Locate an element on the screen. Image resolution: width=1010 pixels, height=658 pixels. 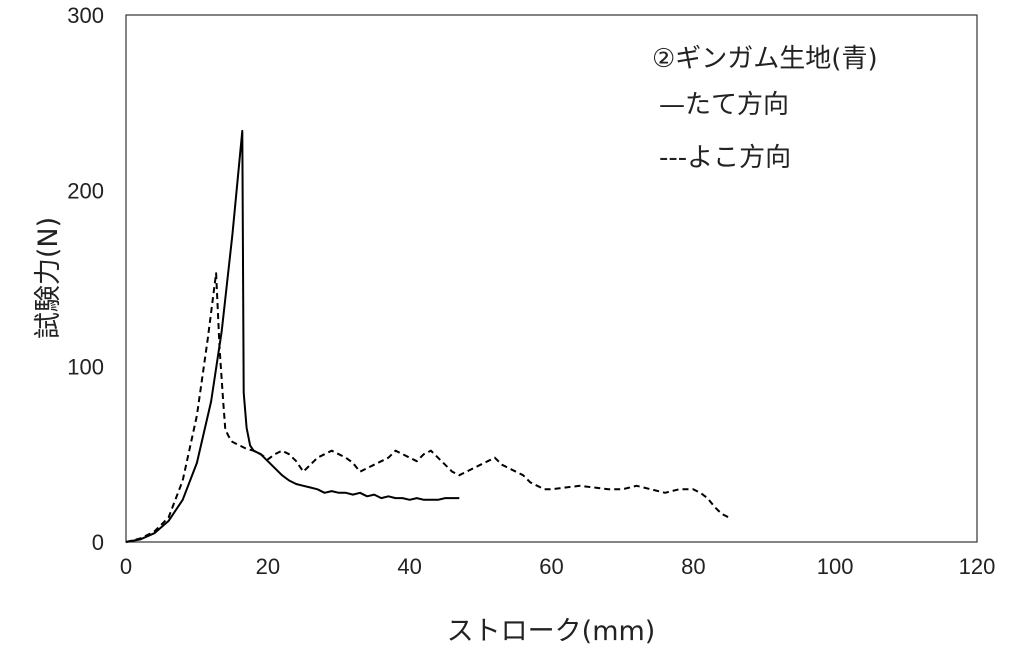
x-axis-tick-labels: 0 20 40 60 80 100 120 is located at coordinates (557, 566).